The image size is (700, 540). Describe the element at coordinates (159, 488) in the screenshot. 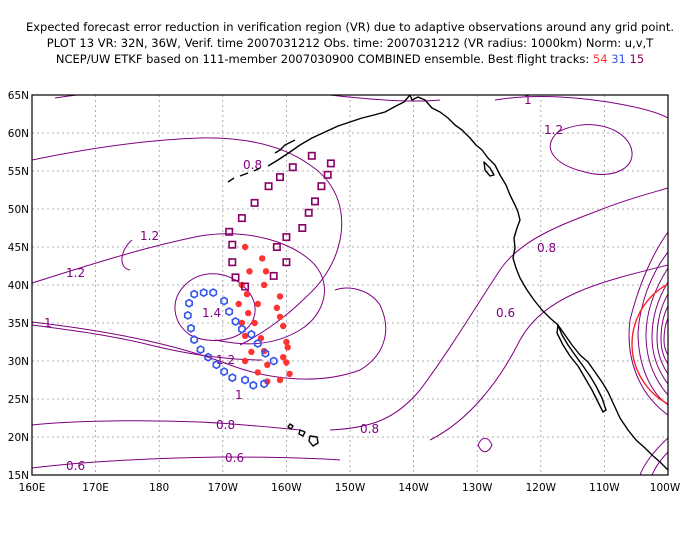

I see `longitude-label: 180` at that location.